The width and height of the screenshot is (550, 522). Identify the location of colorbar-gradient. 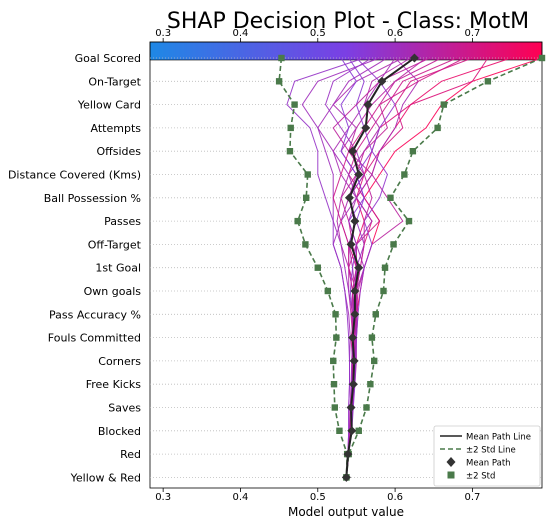
(346, 51).